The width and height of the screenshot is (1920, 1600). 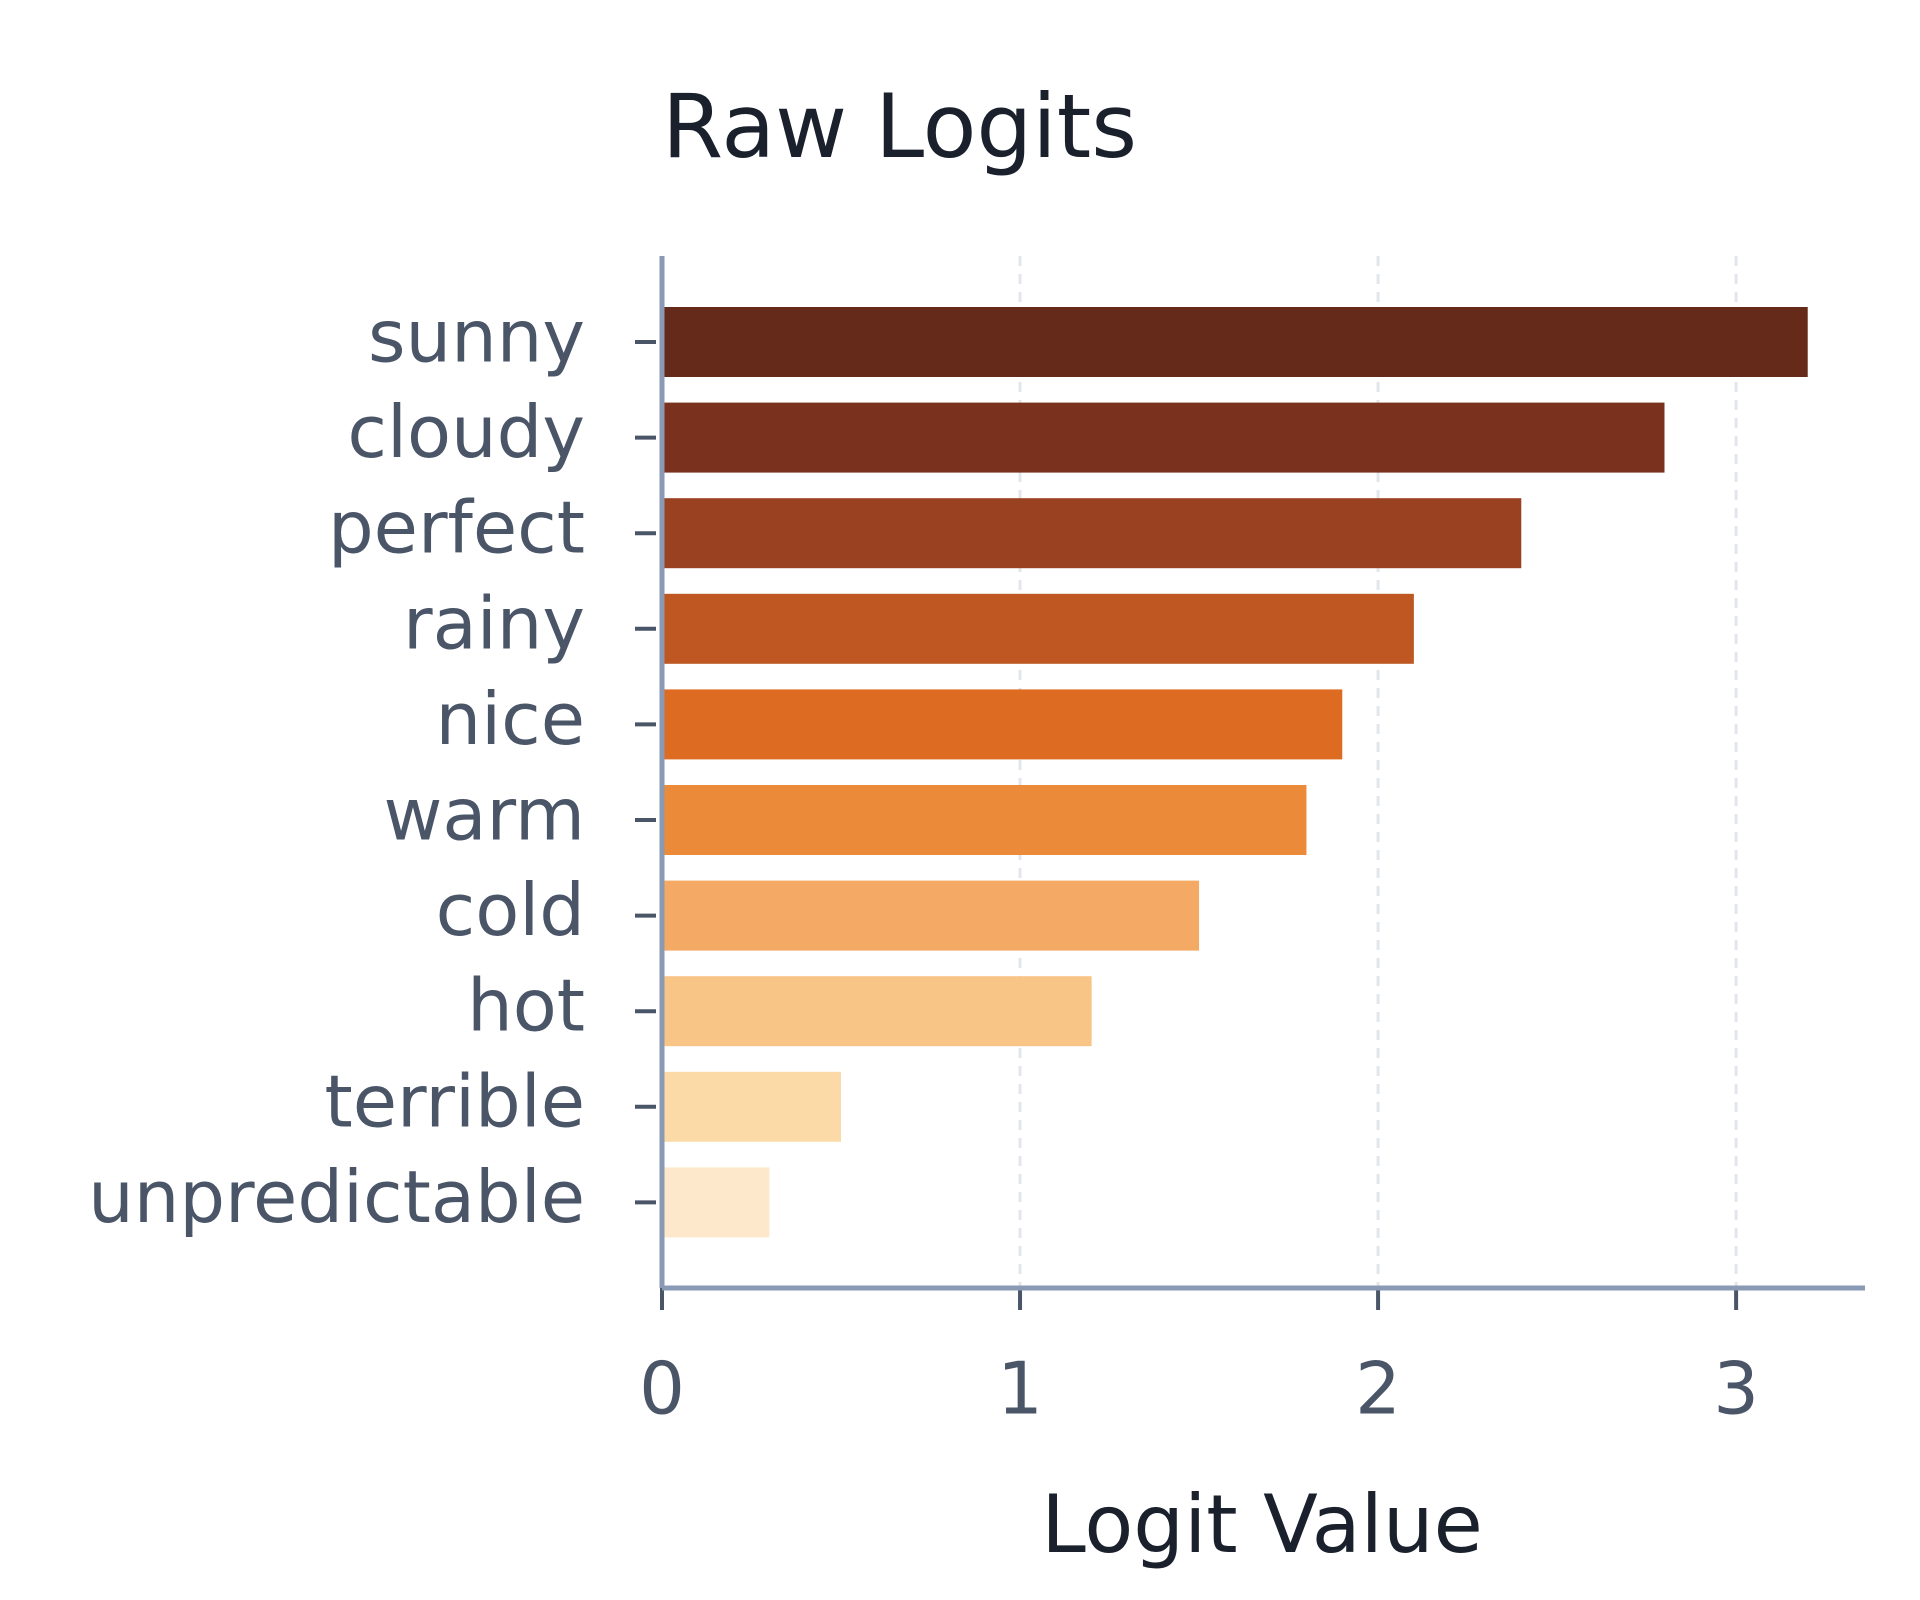 I want to click on y-tick-label: terrible, so click(x=455, y=1101).